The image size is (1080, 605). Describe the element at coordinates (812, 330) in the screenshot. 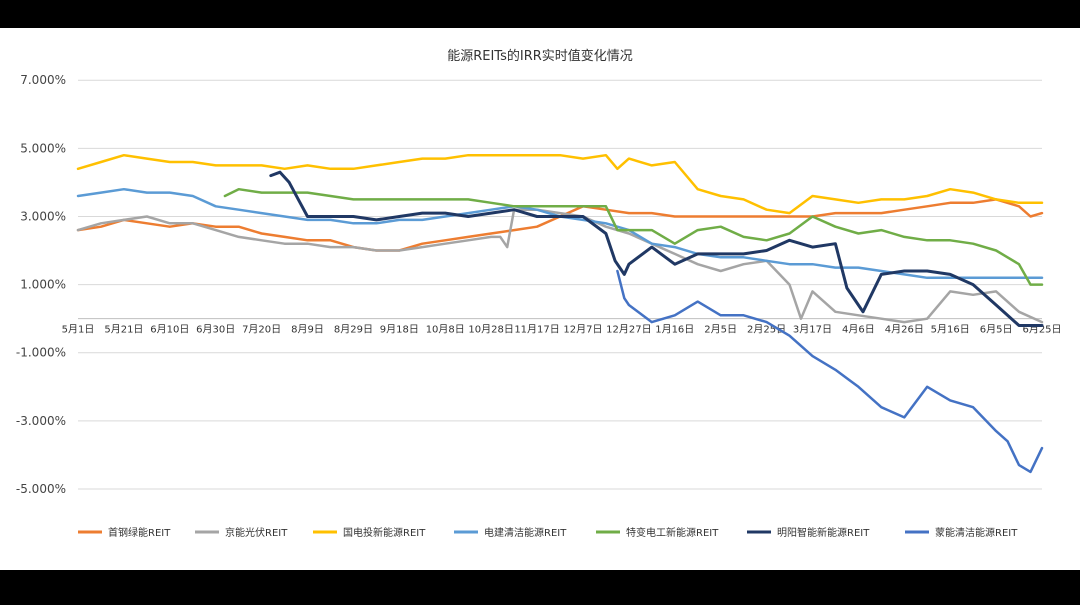

I see `x-tick-label: 3月17日` at that location.